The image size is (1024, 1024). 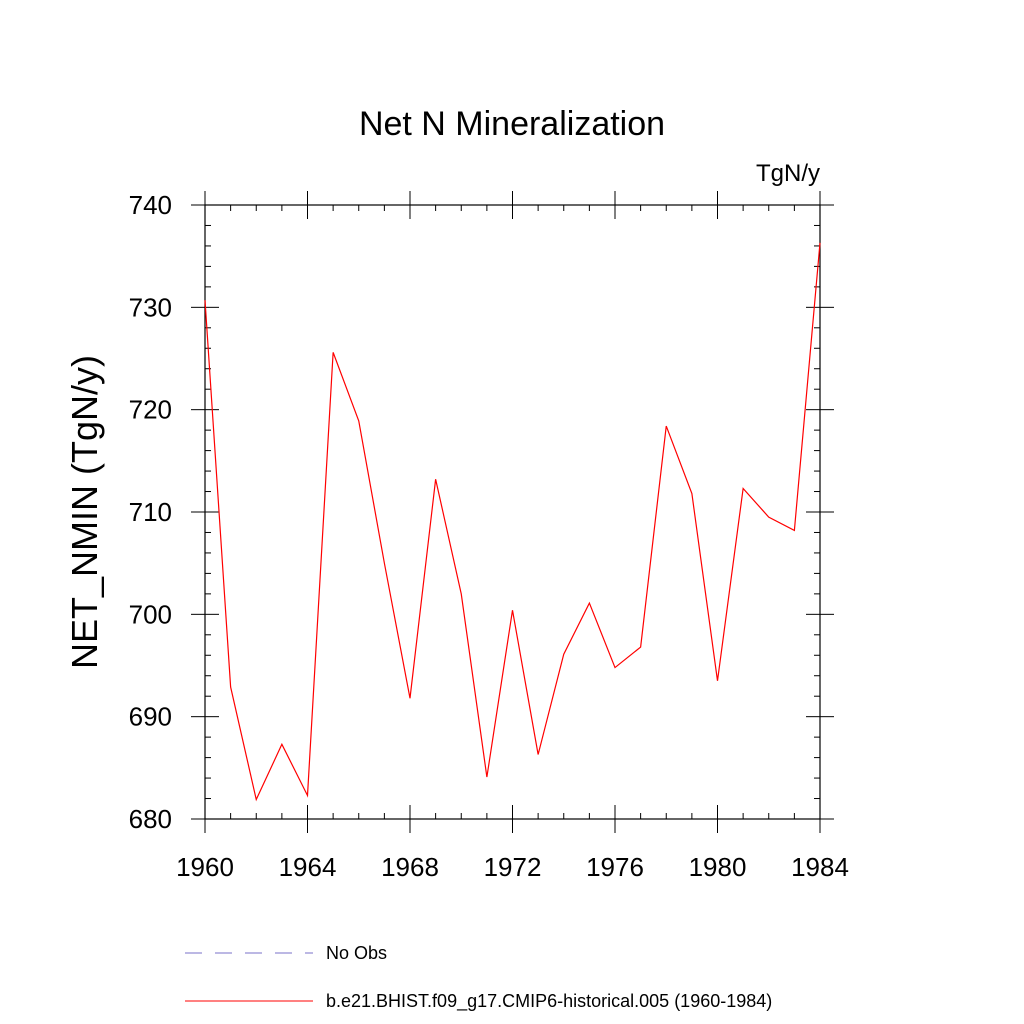 I want to click on units-label: TgN/y, so click(x=788, y=173).